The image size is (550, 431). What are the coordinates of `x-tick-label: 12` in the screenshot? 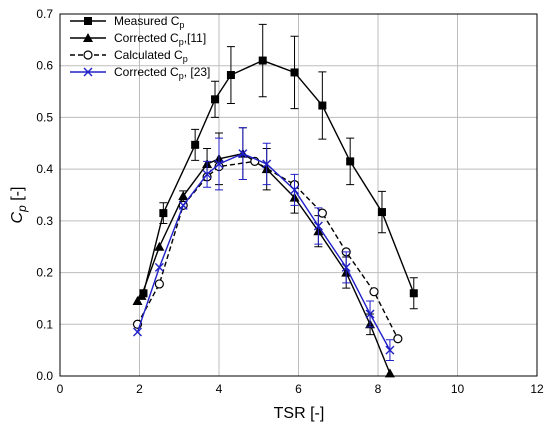 It's located at (537, 389).